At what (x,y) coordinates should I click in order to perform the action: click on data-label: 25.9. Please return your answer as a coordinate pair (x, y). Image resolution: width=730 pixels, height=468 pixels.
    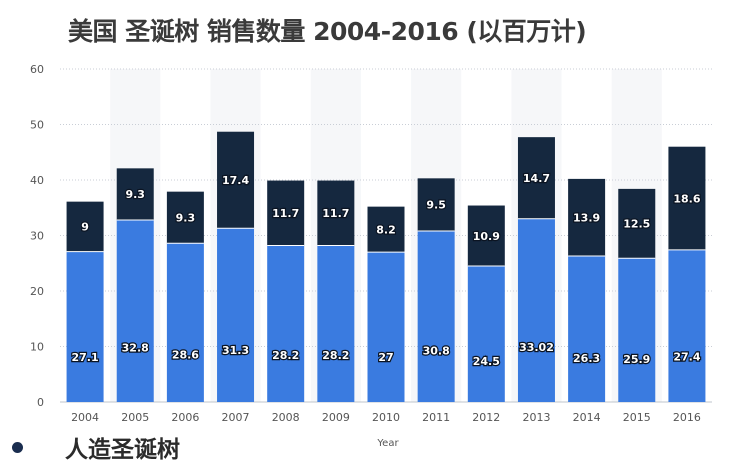
    Looking at the image, I should click on (636, 359).